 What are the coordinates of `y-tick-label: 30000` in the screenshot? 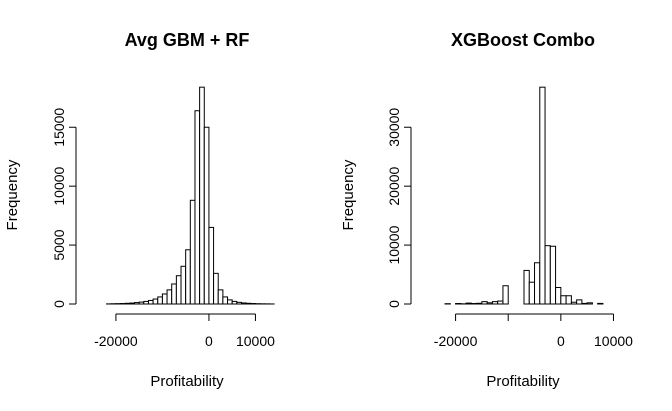 It's located at (394, 127).